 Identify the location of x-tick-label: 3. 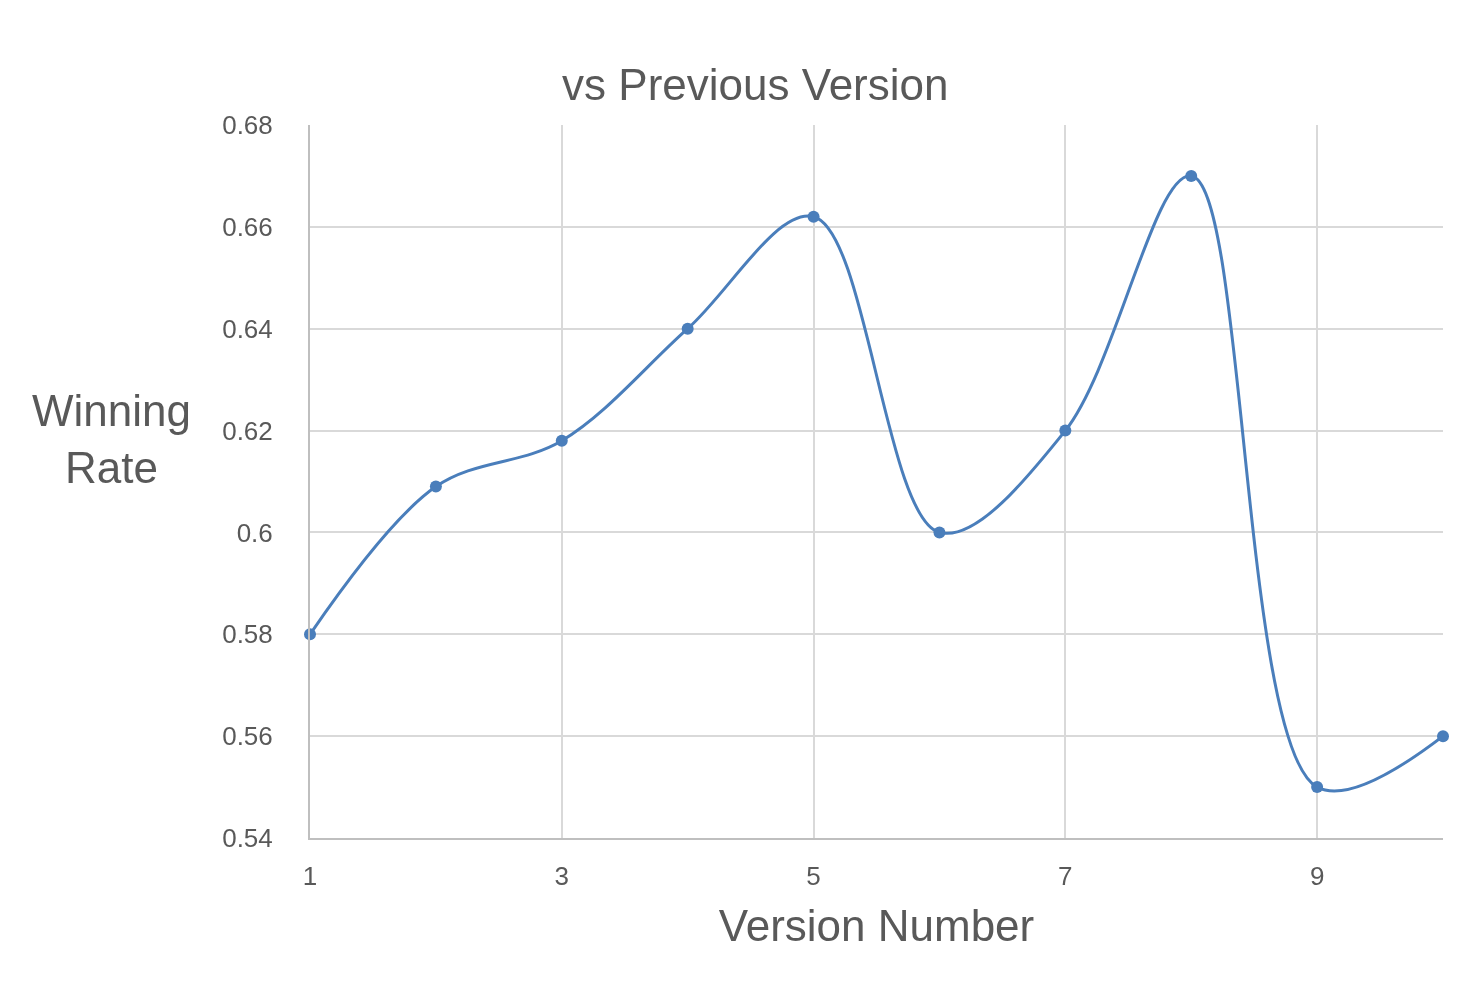
(562, 876).